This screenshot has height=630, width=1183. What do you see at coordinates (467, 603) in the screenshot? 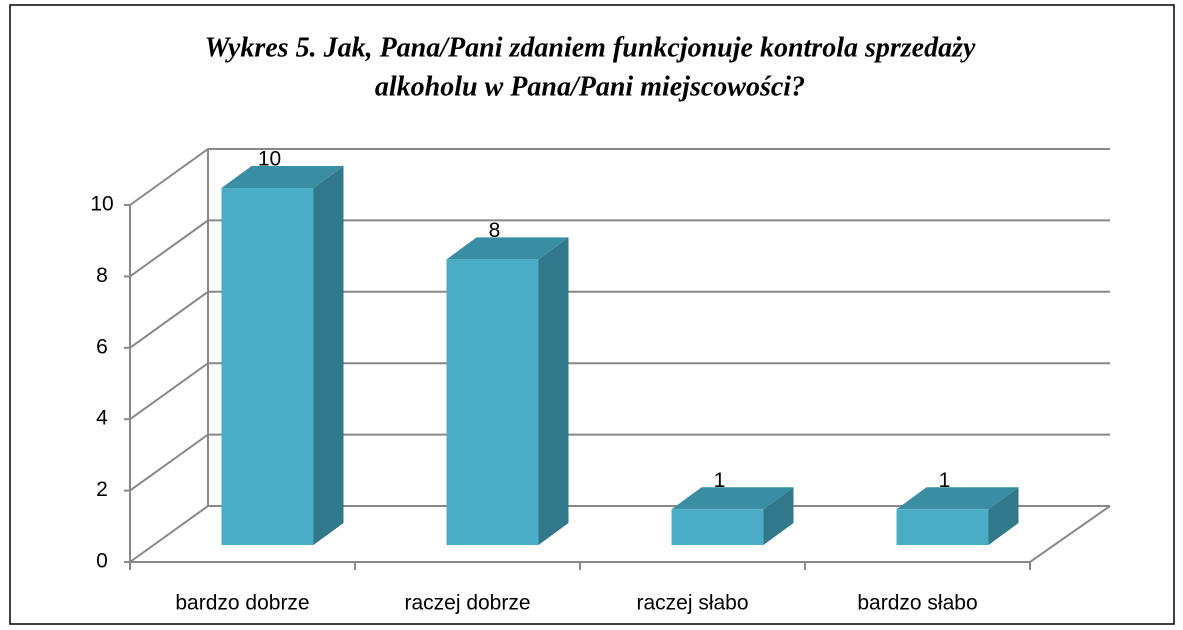
I see `x-tick-label: raczej dobrze` at bounding box center [467, 603].